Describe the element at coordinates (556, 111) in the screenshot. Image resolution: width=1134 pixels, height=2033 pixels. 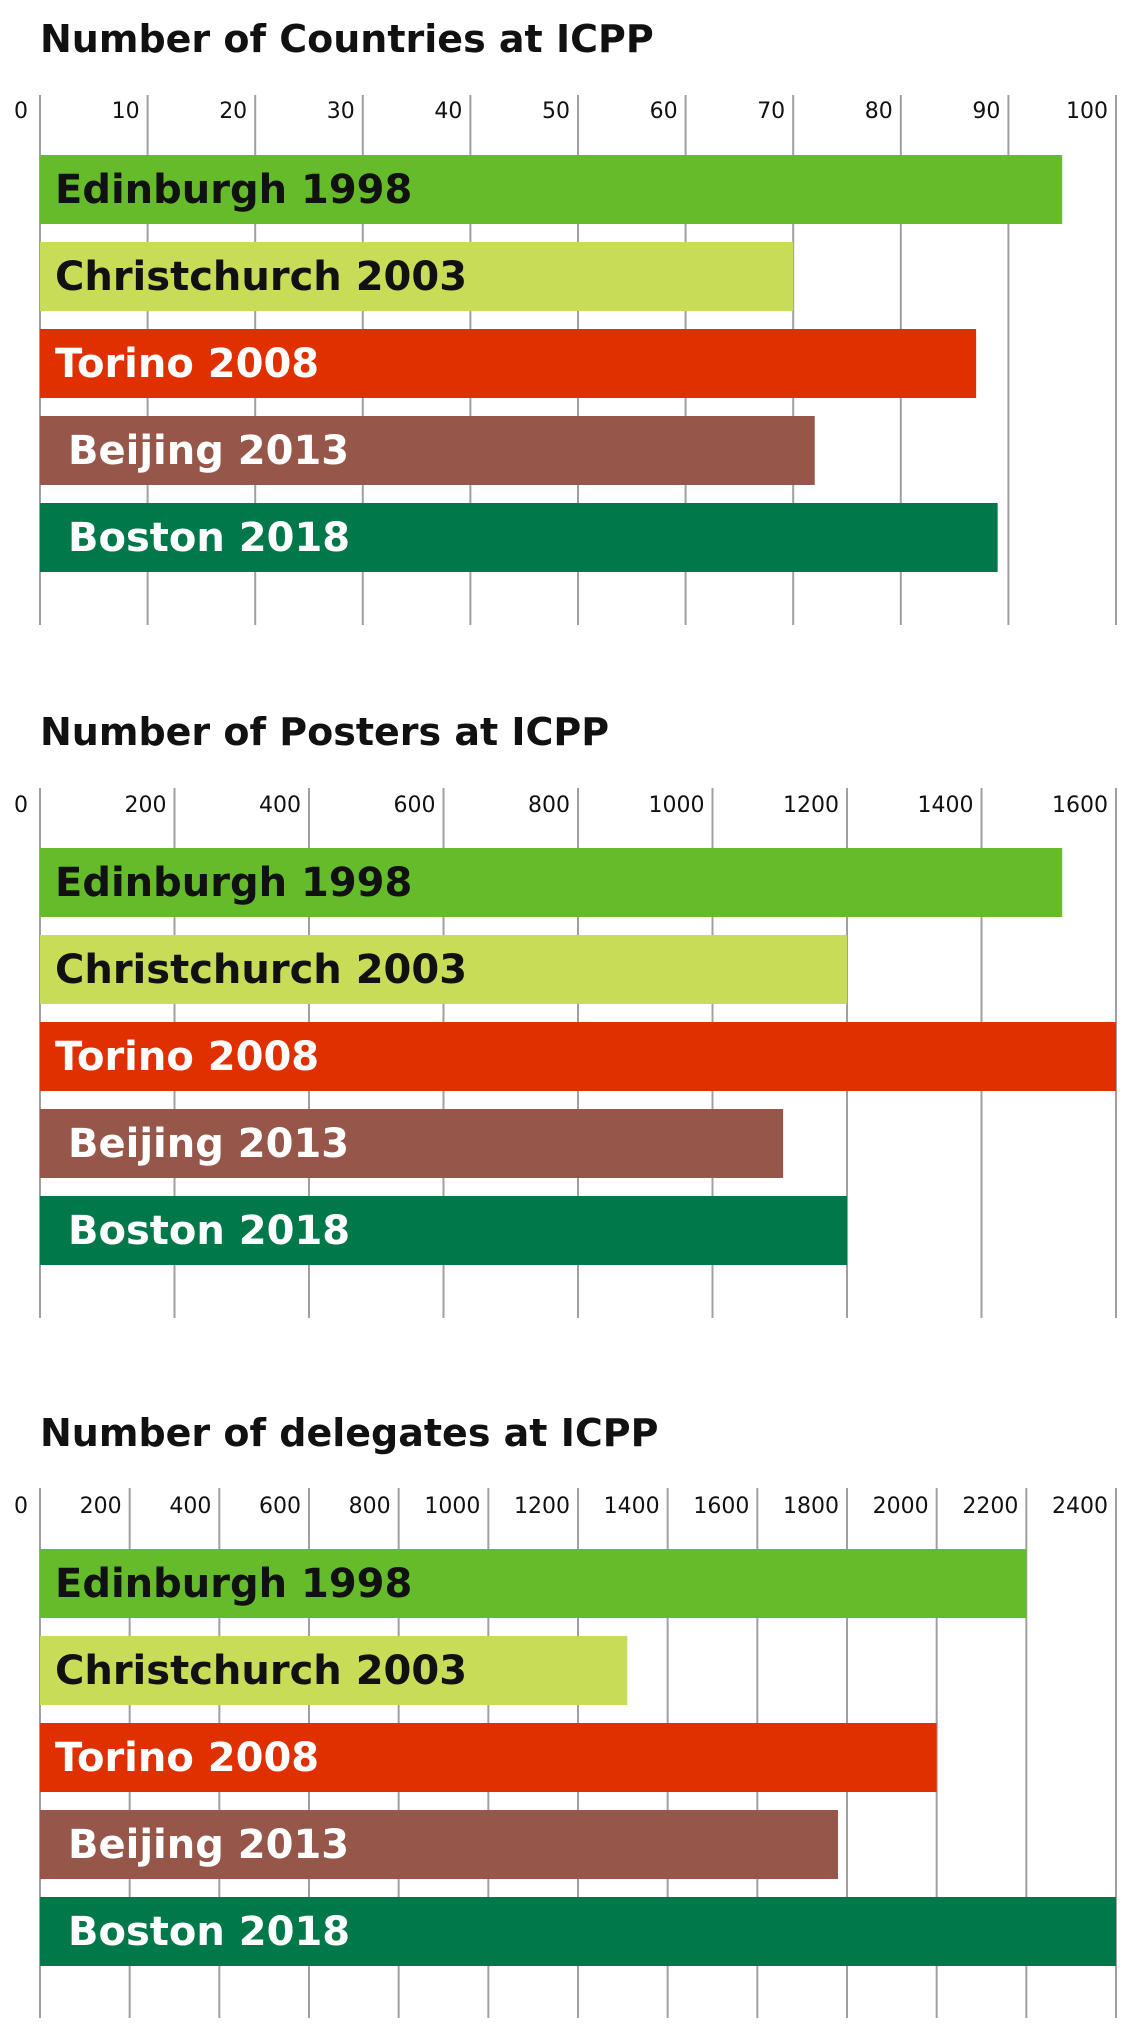
I see `tick-label: 50` at that location.